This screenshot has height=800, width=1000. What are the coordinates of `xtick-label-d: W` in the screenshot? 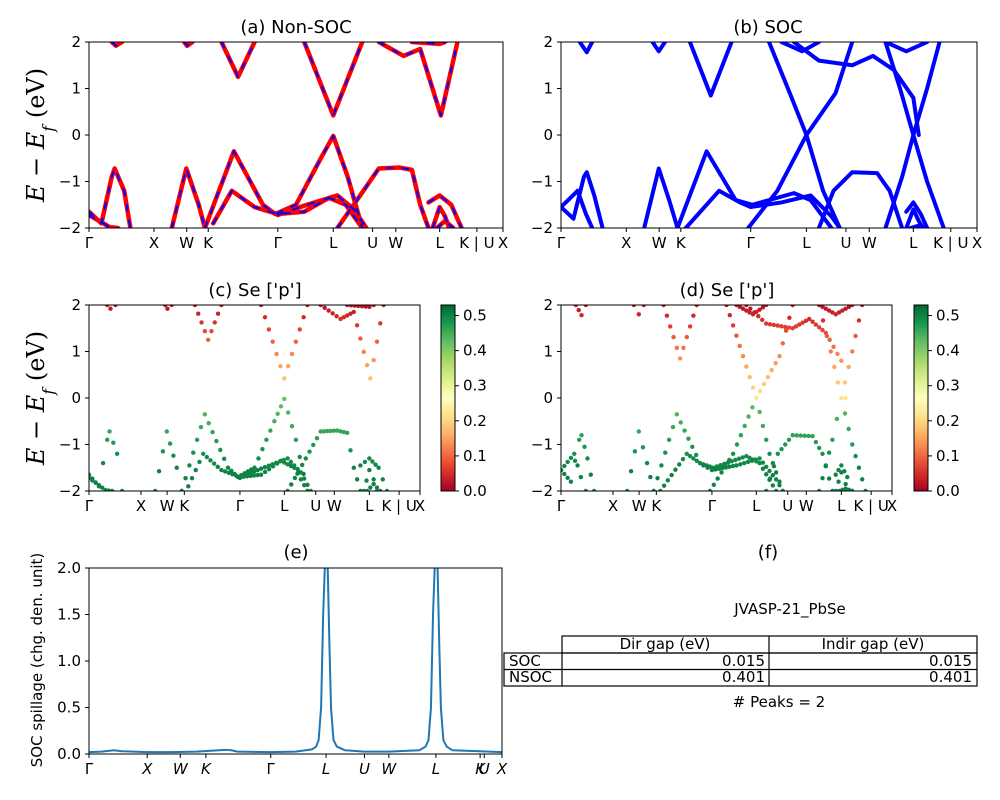 It's located at (639, 506).